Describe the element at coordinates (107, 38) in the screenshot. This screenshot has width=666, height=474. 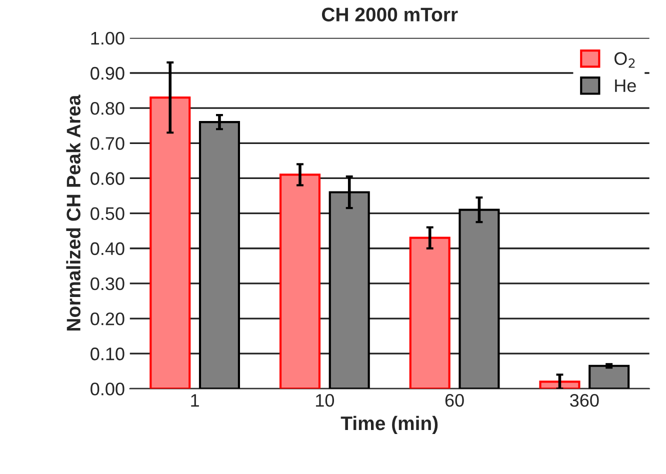
I see `y-tick-label: 1.00` at that location.